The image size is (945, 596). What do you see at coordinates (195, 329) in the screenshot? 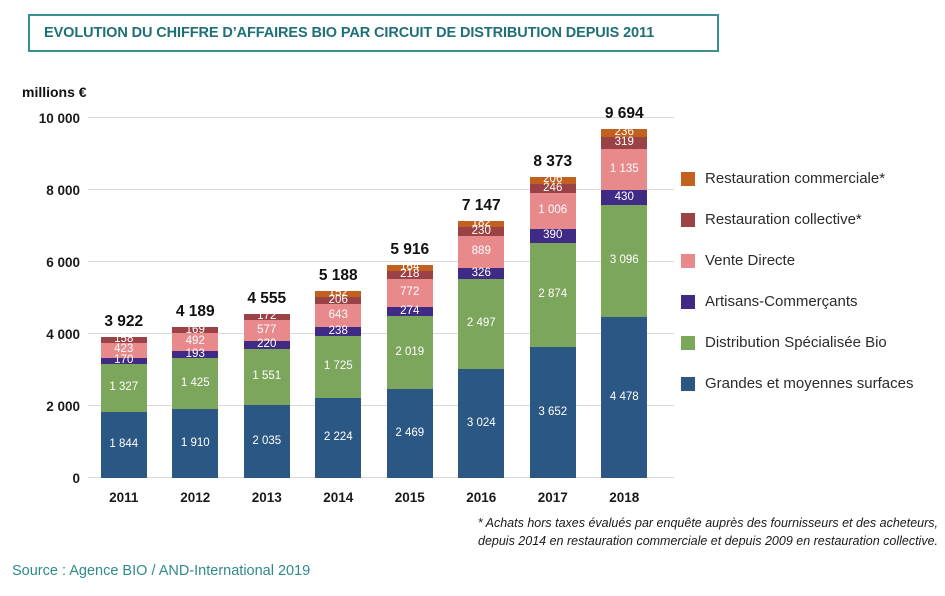
I see `bar-segment-value: 169` at bounding box center [195, 329].